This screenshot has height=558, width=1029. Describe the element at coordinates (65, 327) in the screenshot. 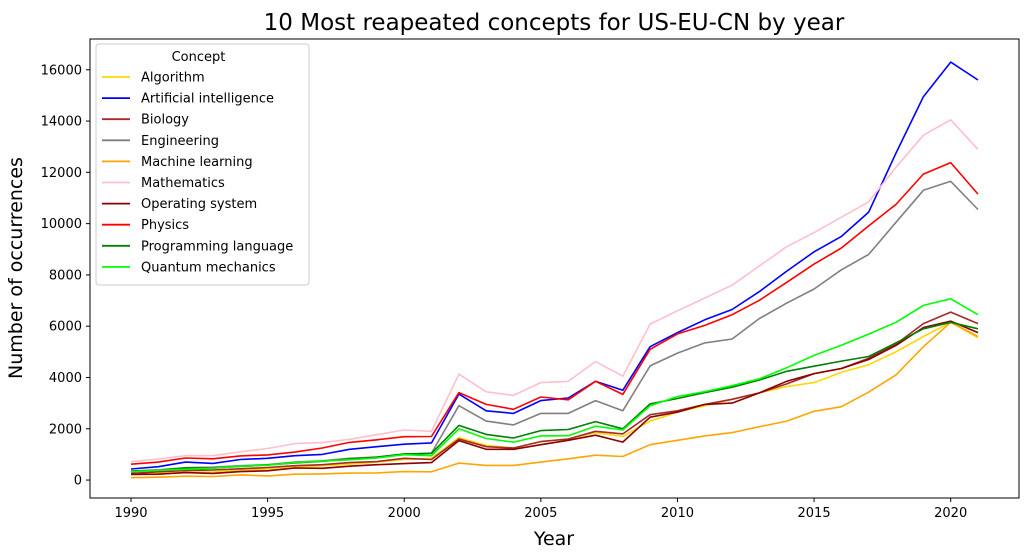

I see `y-tick-label-3: 6000` at that location.